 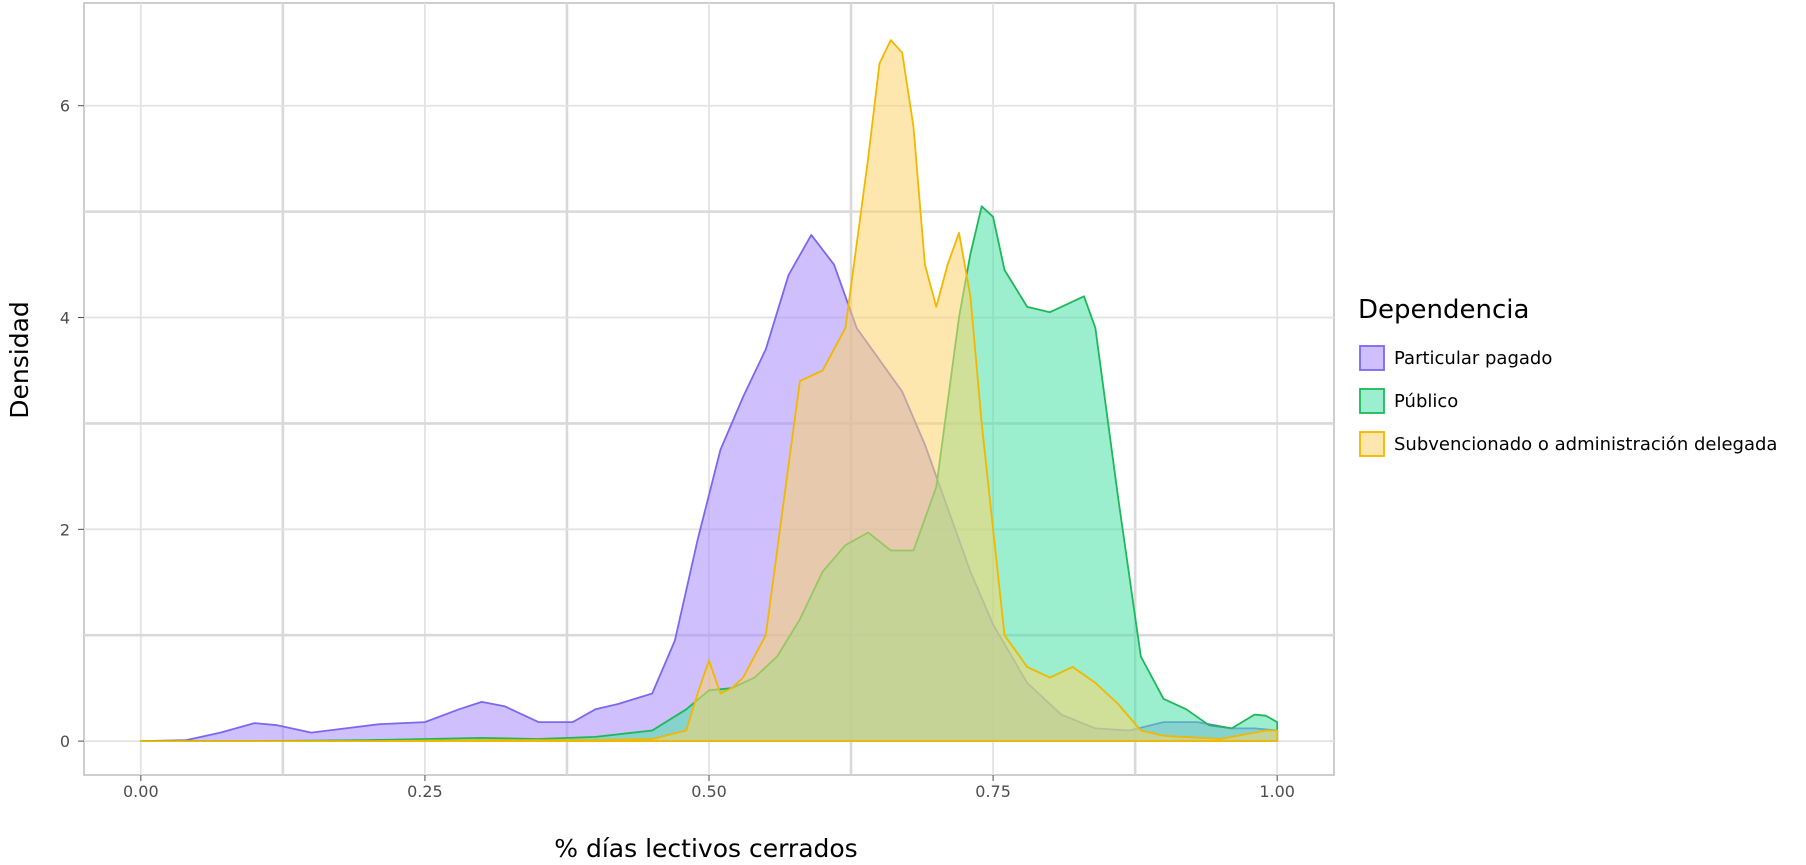 I want to click on y-tick-label: 6, so click(x=65, y=106).